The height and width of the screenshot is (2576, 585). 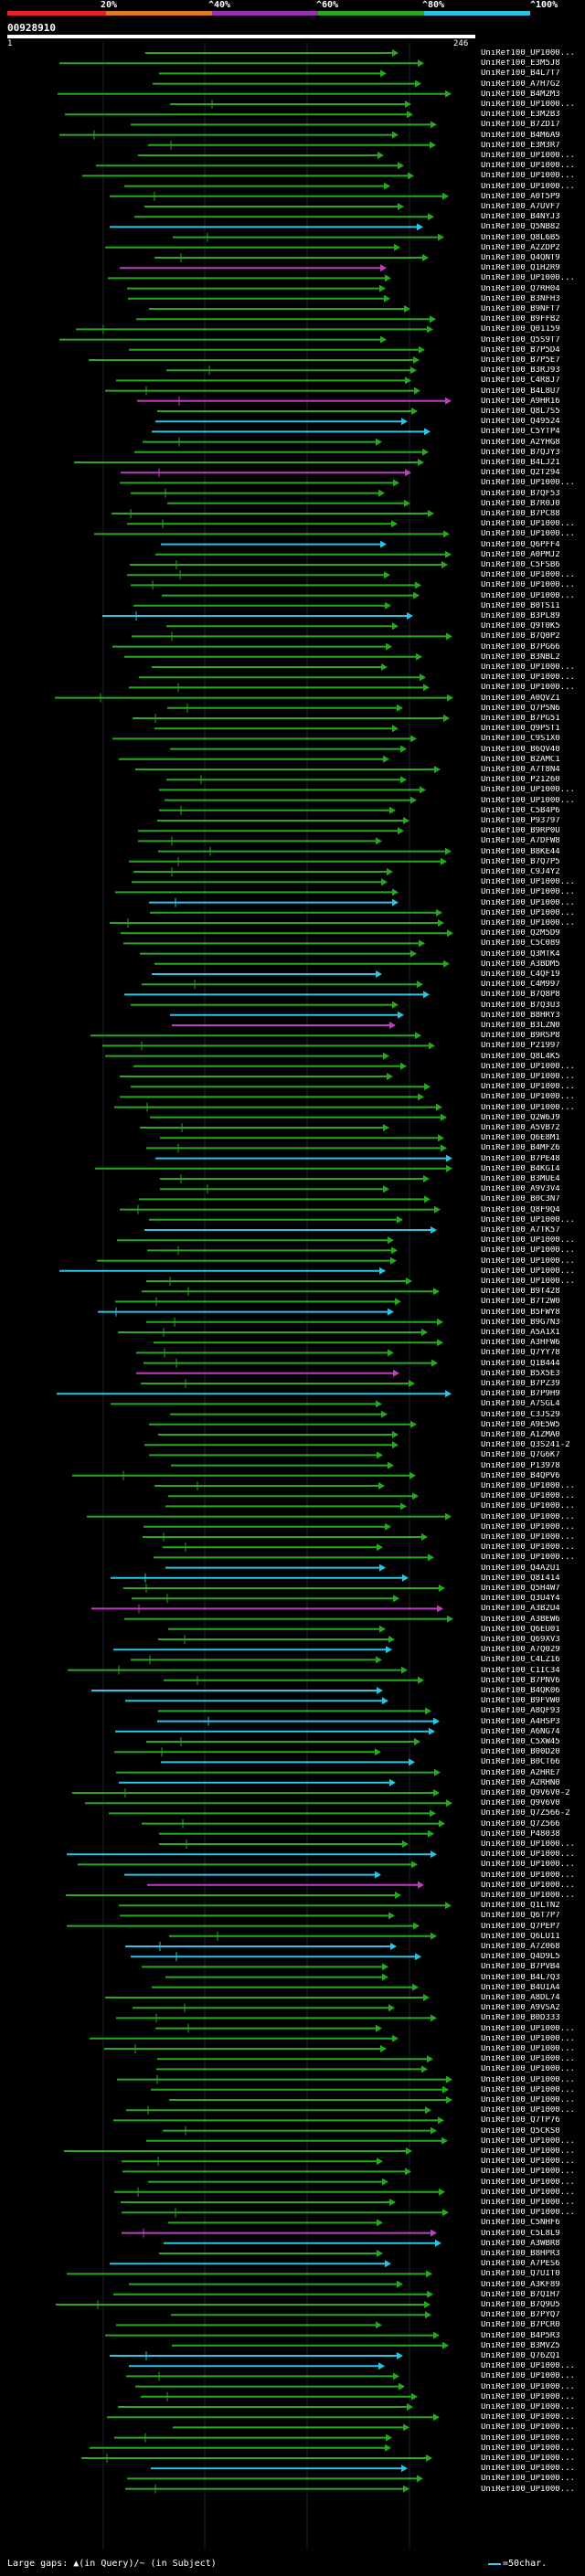 What do you see at coordinates (520, 94) in the screenshot?
I see `hit-label: UniRef100_B4M2M3` at bounding box center [520, 94].